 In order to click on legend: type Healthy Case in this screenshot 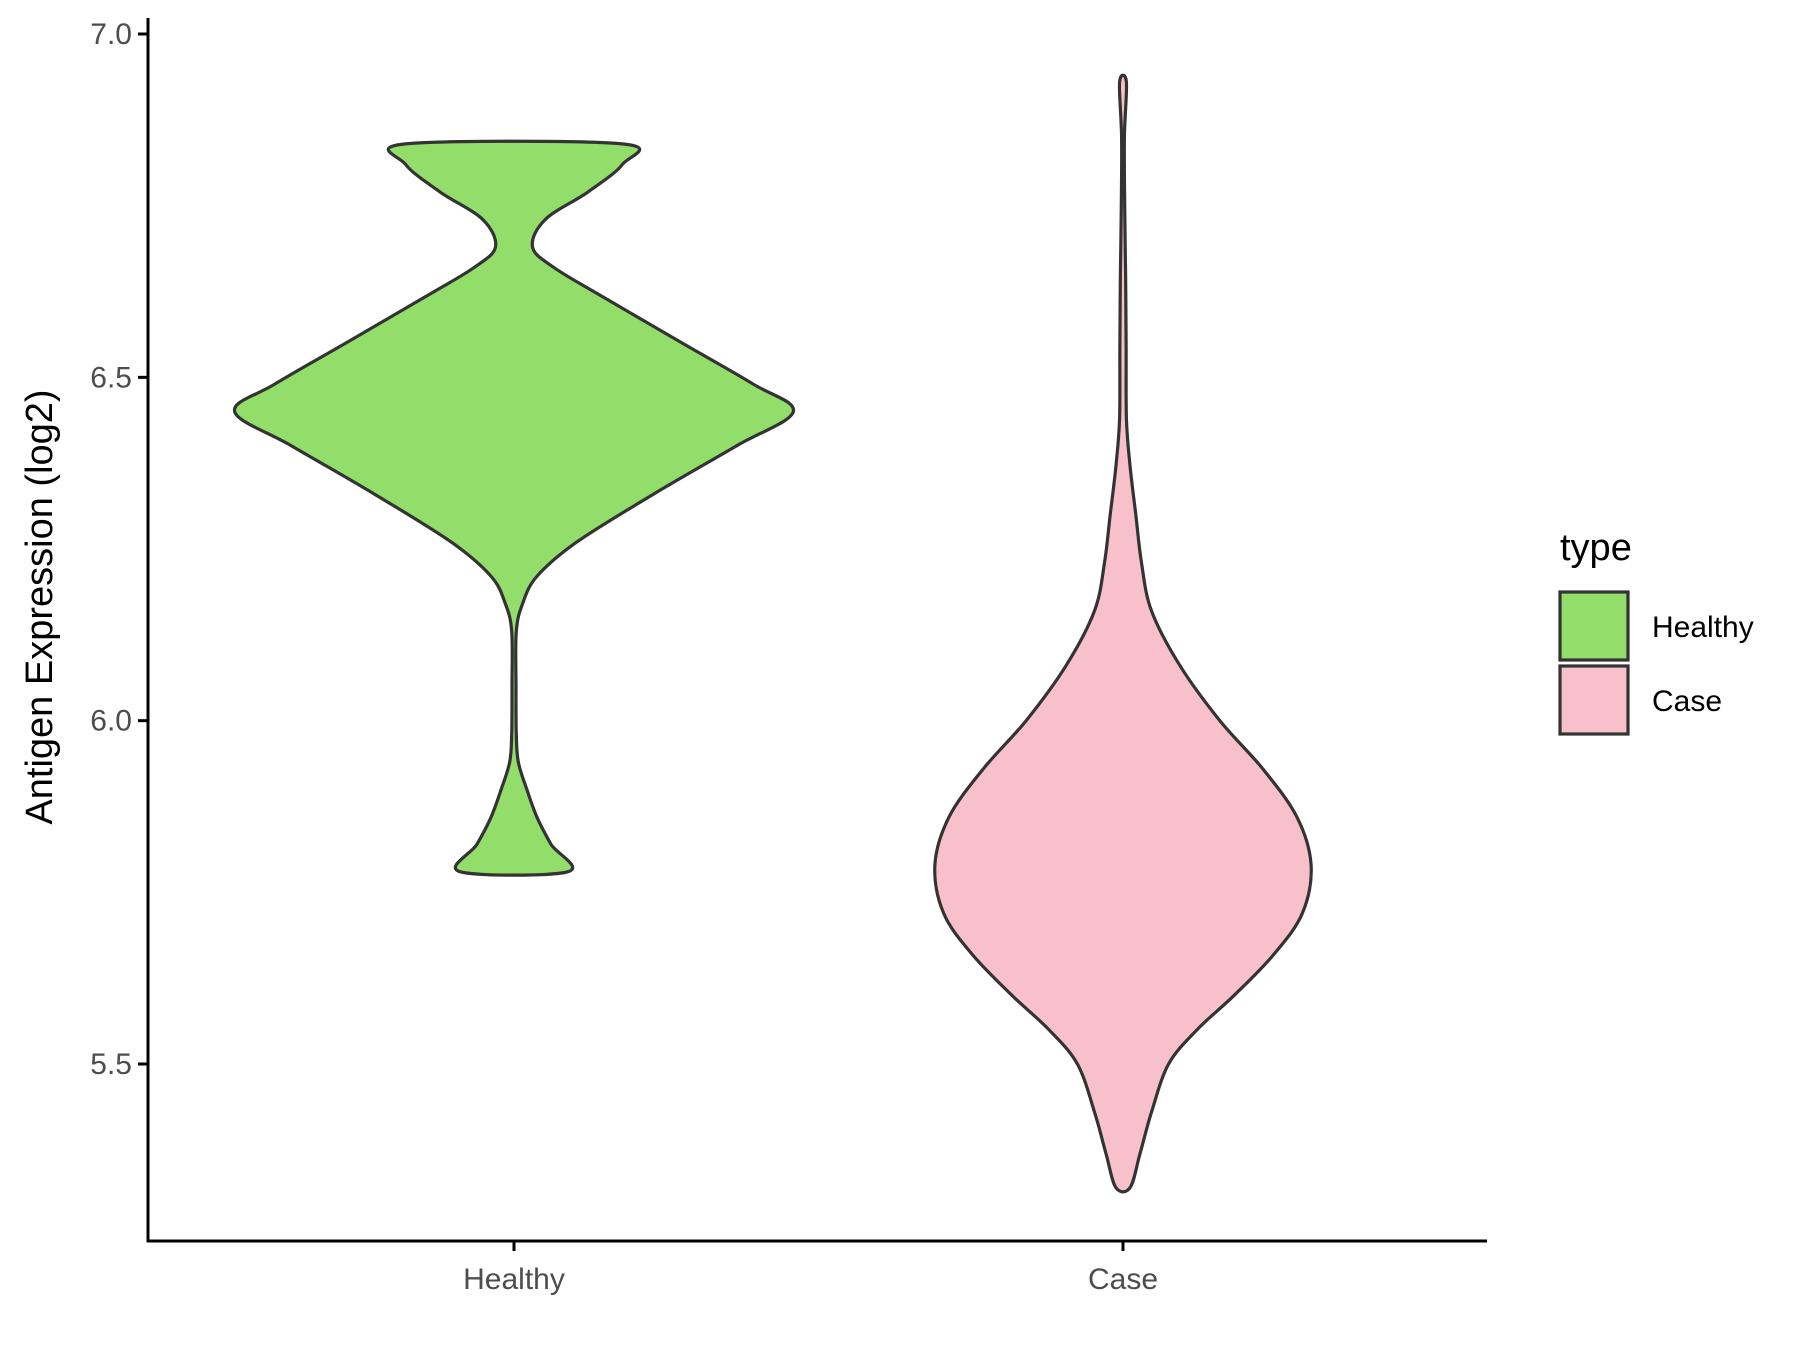, I will do `click(1656, 631)`.